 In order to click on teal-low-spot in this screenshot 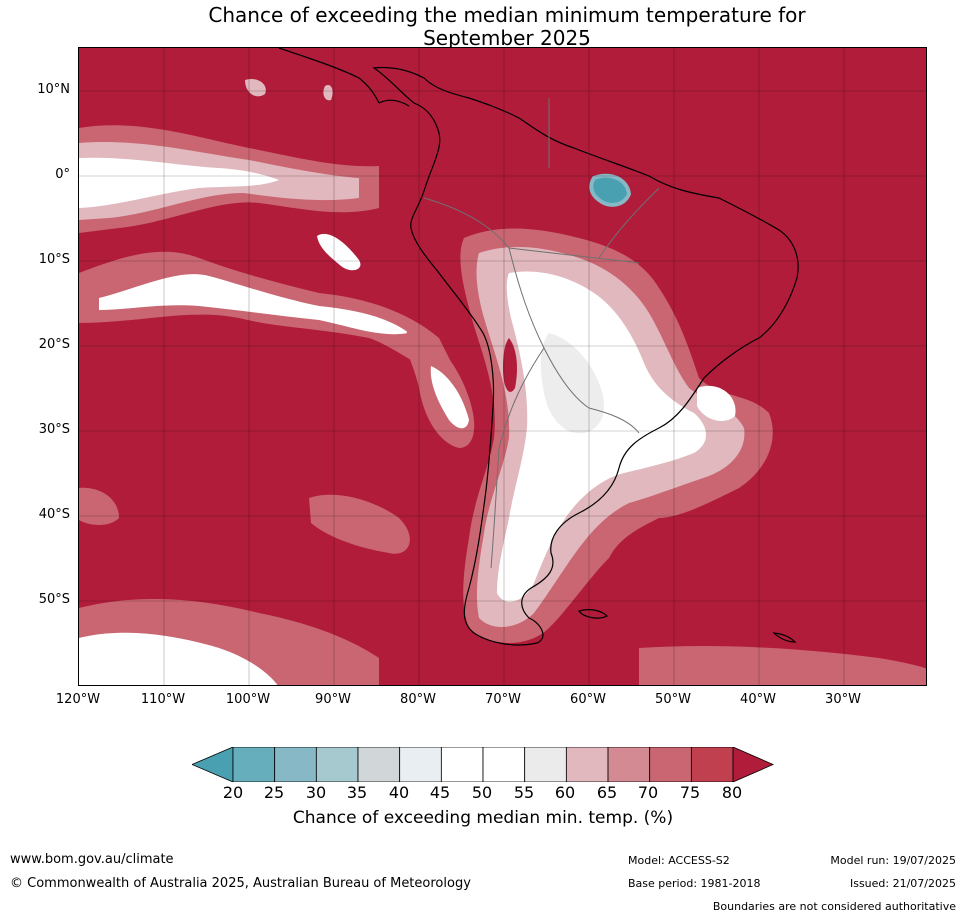, I will do `click(610, 190)`.